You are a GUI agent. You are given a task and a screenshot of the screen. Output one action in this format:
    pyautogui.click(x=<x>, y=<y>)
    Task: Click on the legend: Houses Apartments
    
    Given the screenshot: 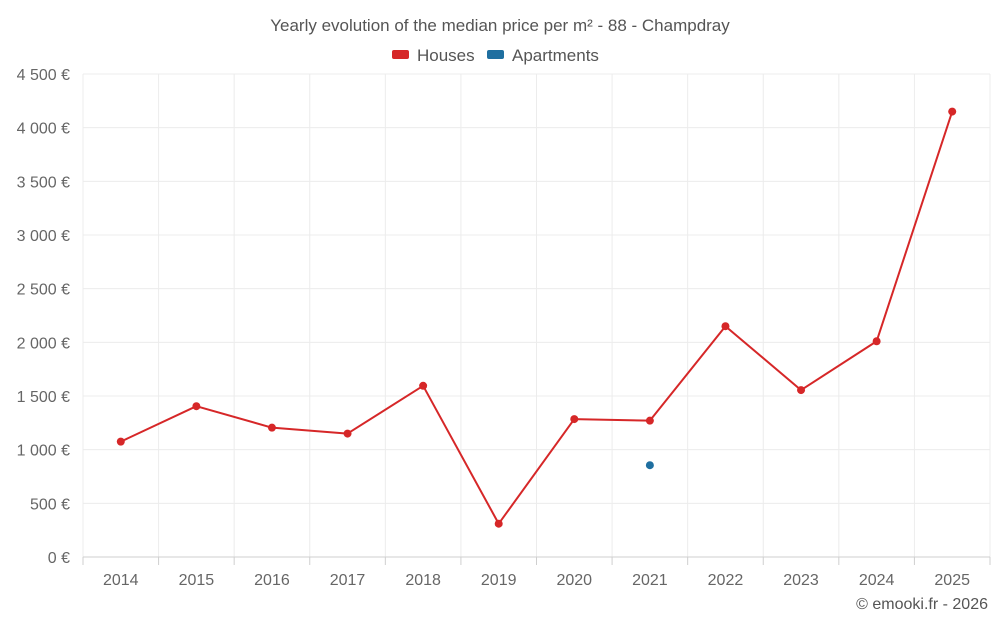 What is the action you would take?
    pyautogui.click(x=495, y=55)
    